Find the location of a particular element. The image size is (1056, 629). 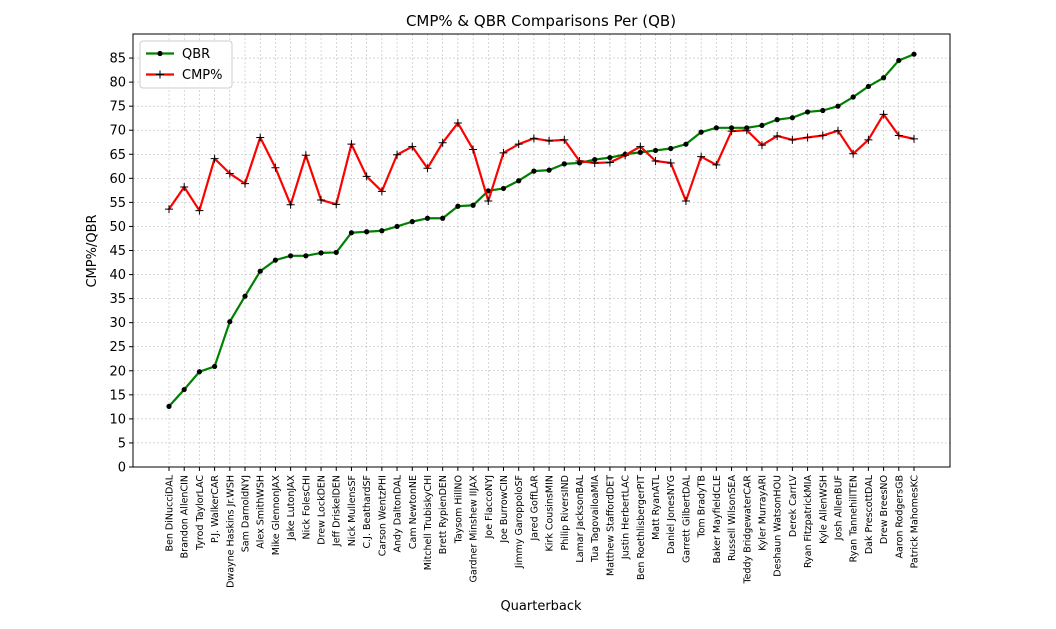

legend-label: CMP% is located at coordinates (202, 75).